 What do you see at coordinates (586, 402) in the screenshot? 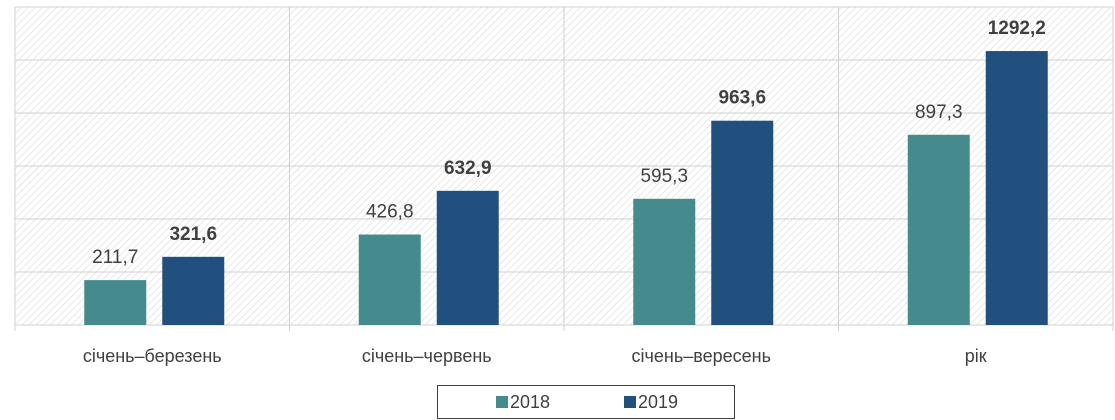
I see `legend-box` at bounding box center [586, 402].